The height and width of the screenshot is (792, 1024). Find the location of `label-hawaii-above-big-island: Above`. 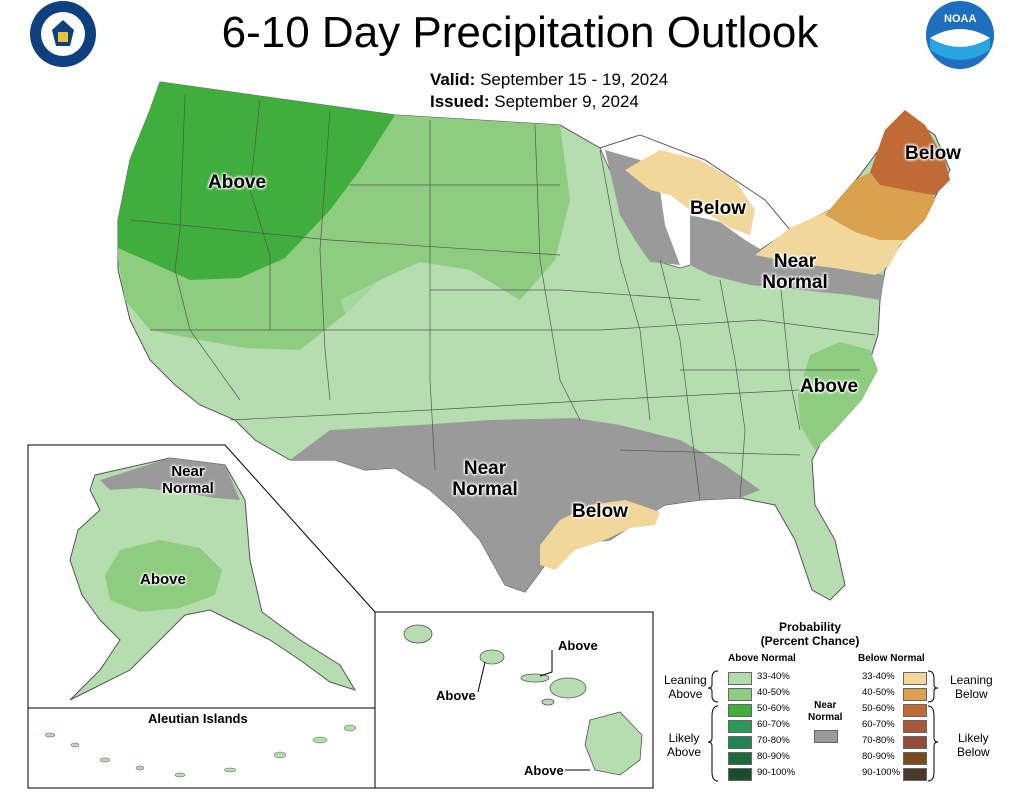

label-hawaii-above-big-island: Above is located at coordinates (544, 770).